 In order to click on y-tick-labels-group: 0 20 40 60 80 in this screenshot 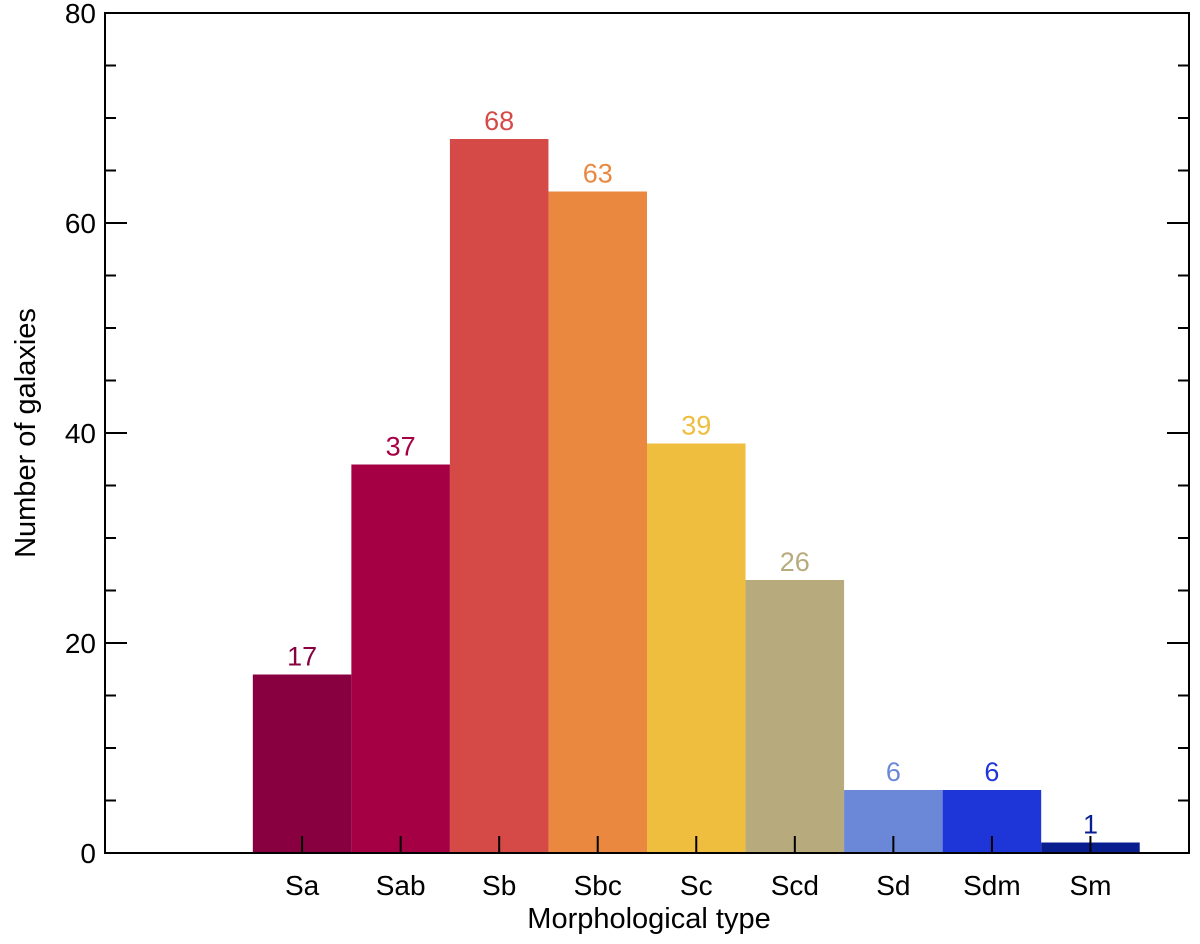, I will do `click(80, 434)`.